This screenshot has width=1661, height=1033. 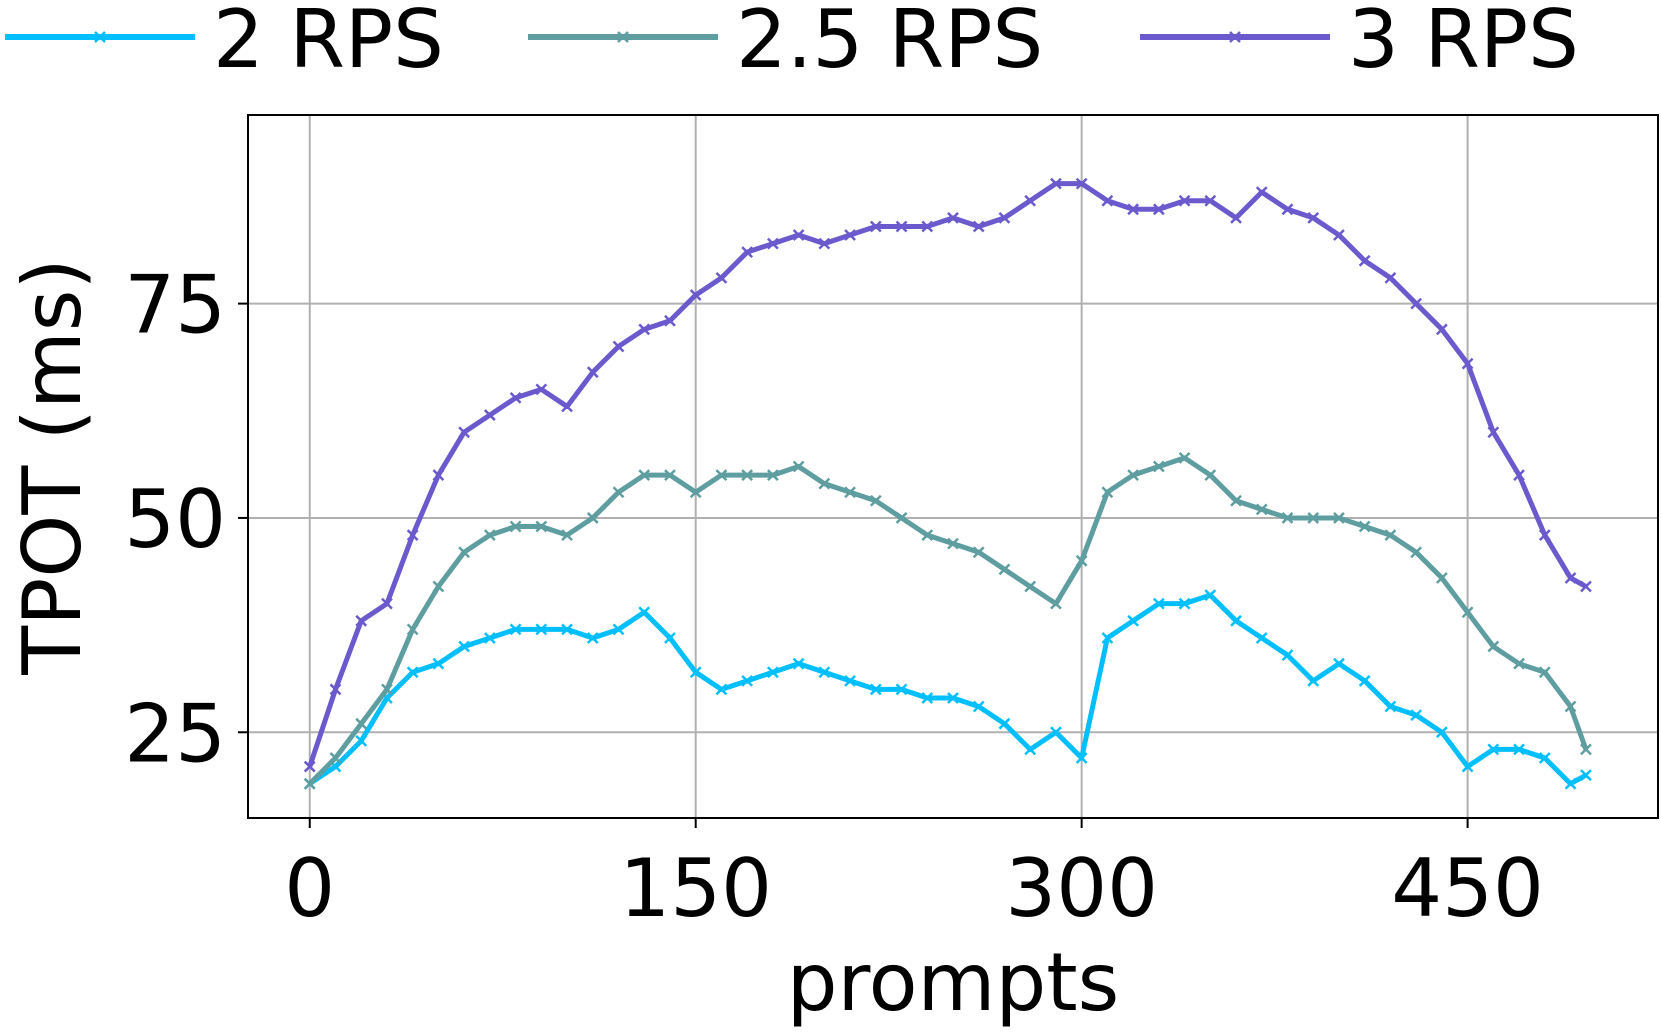 I want to click on legend-label: 3 RPS, so click(x=1463, y=43).